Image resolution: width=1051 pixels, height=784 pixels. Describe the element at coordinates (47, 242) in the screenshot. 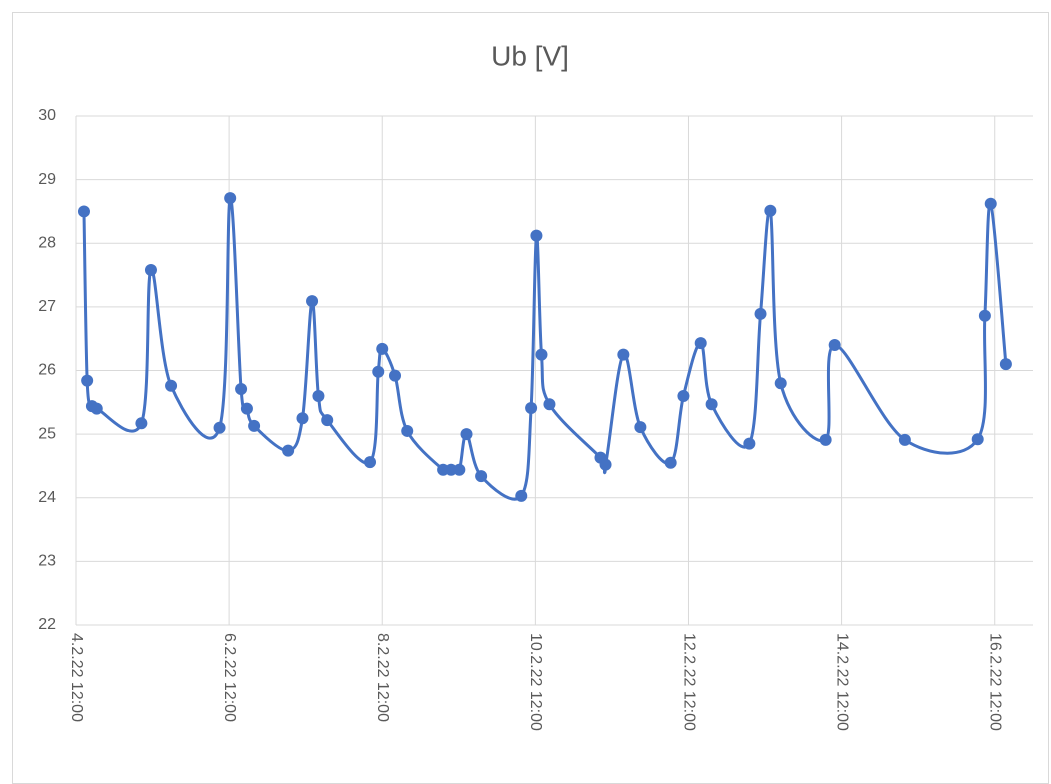

I see `y-tick-label: 28` at that location.